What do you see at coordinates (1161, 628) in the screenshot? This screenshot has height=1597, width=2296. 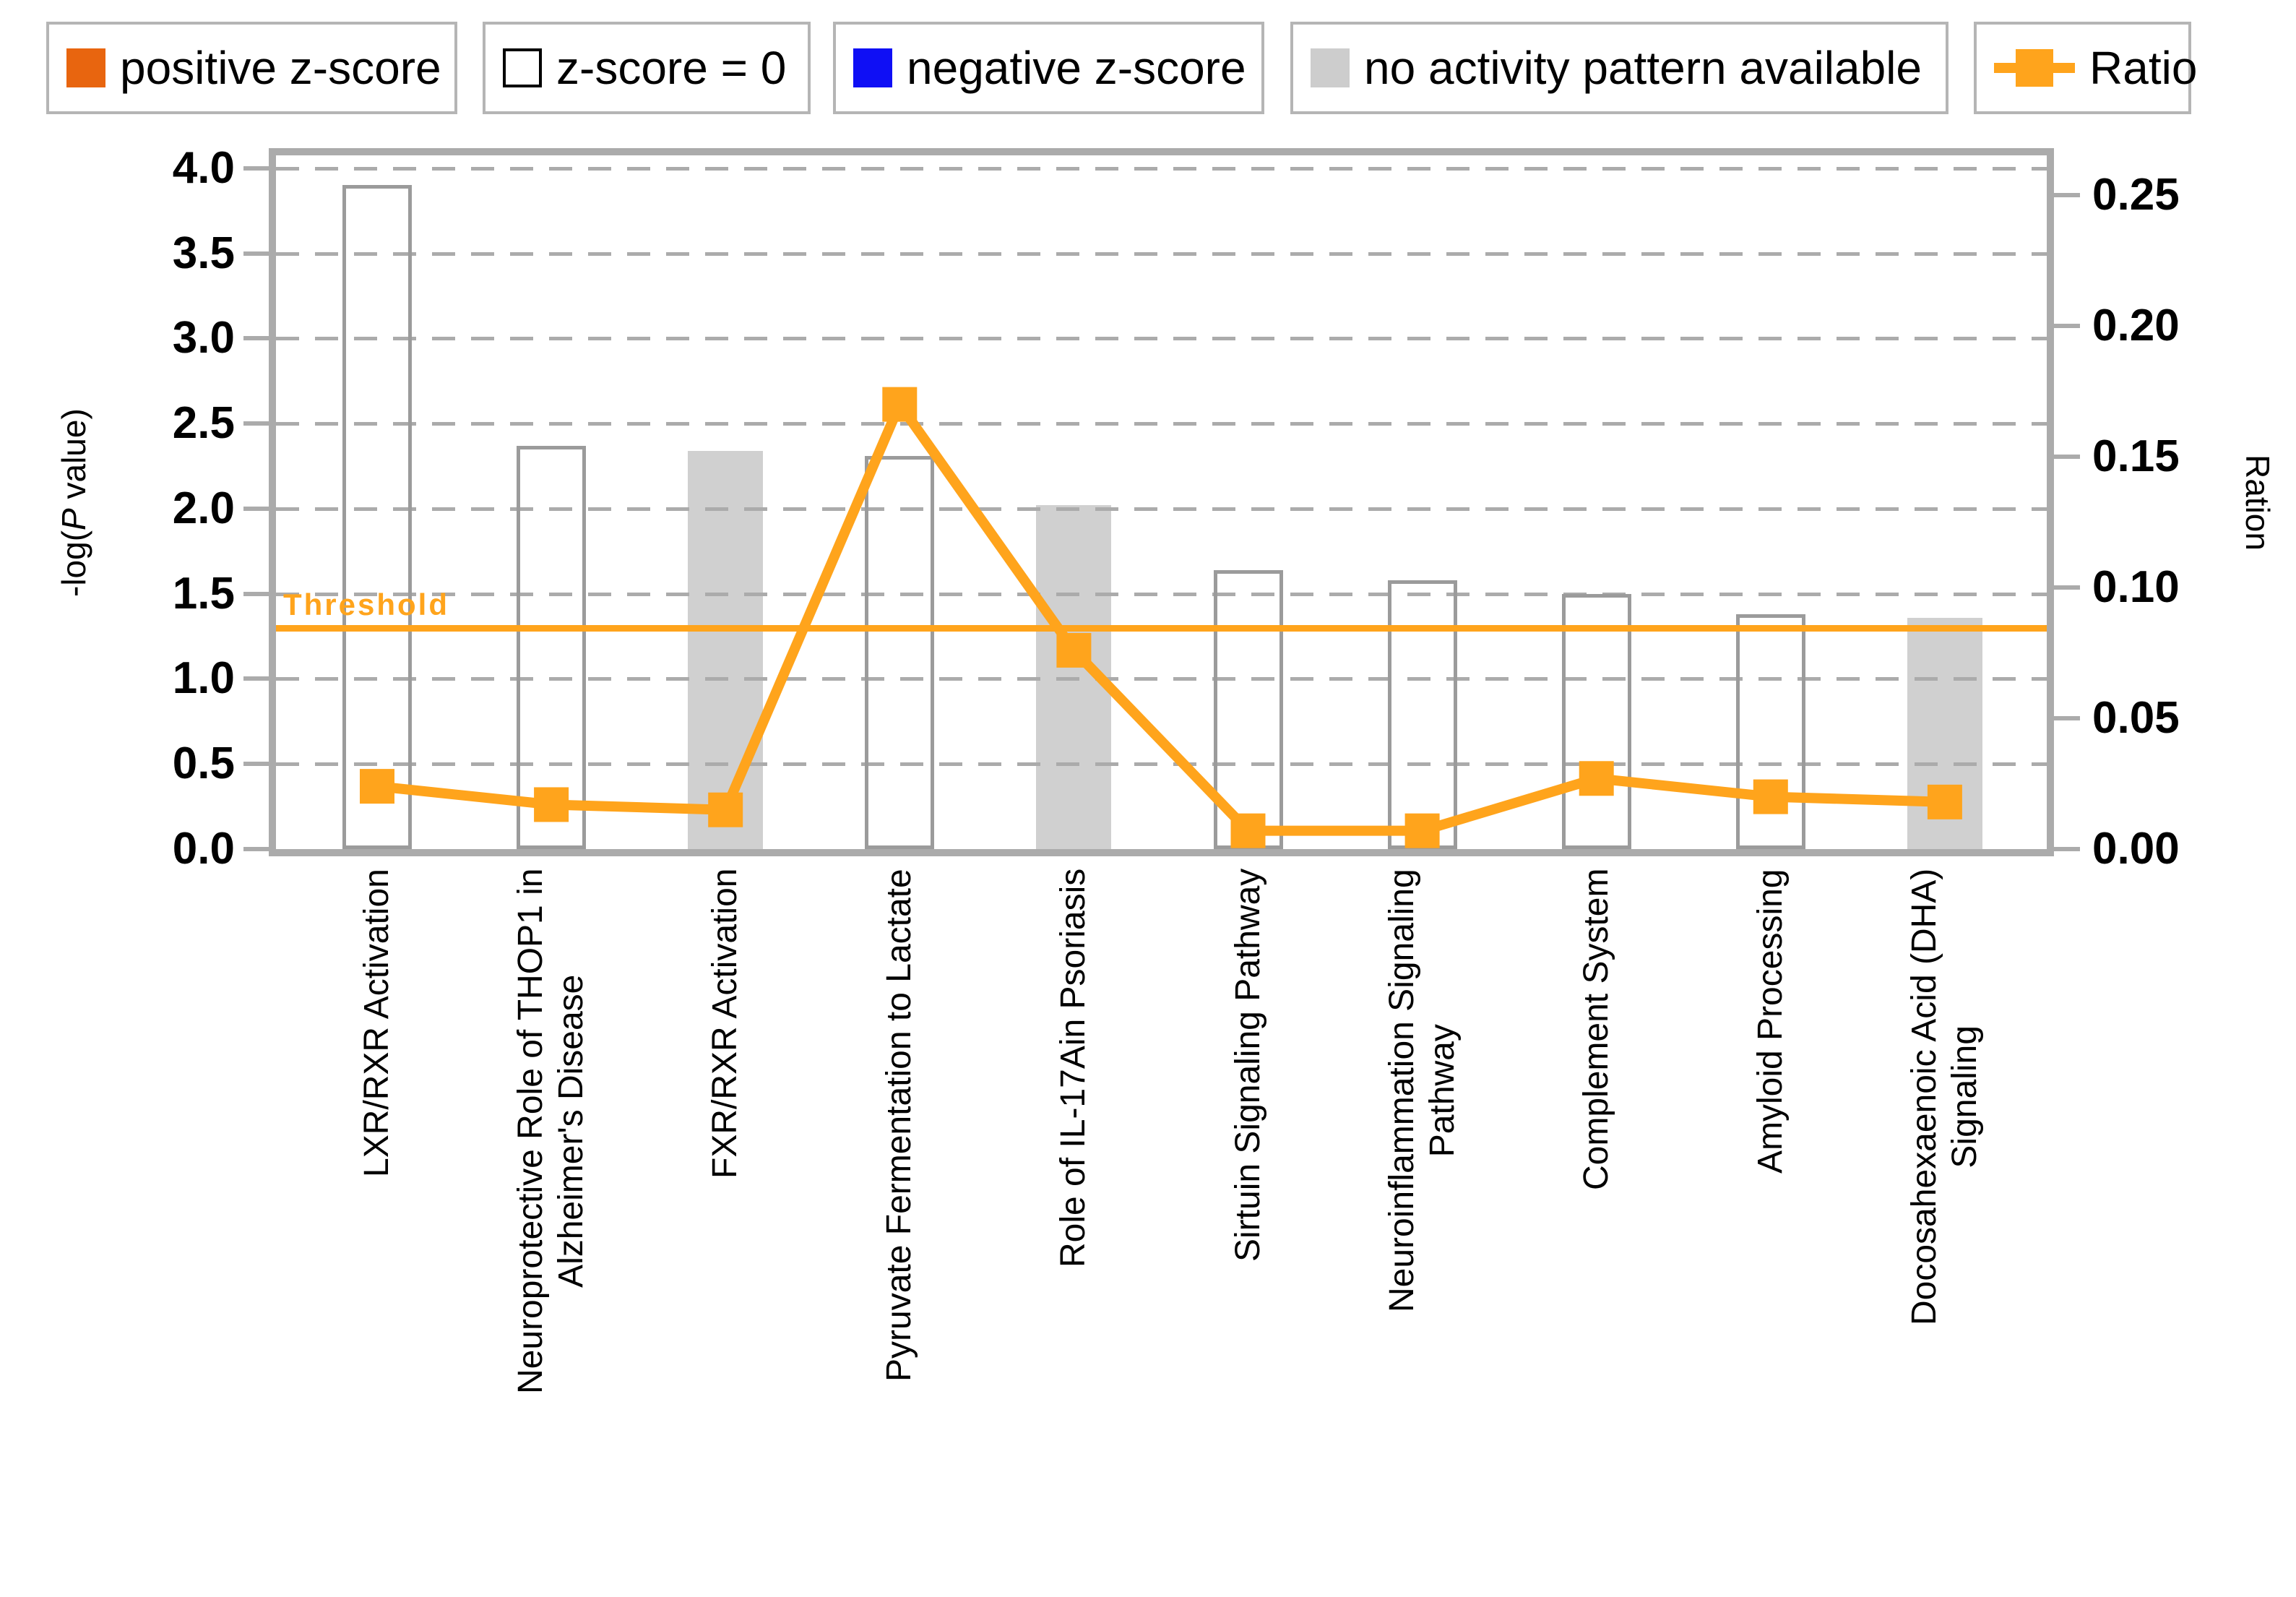 I see `threshold-line` at bounding box center [1161, 628].